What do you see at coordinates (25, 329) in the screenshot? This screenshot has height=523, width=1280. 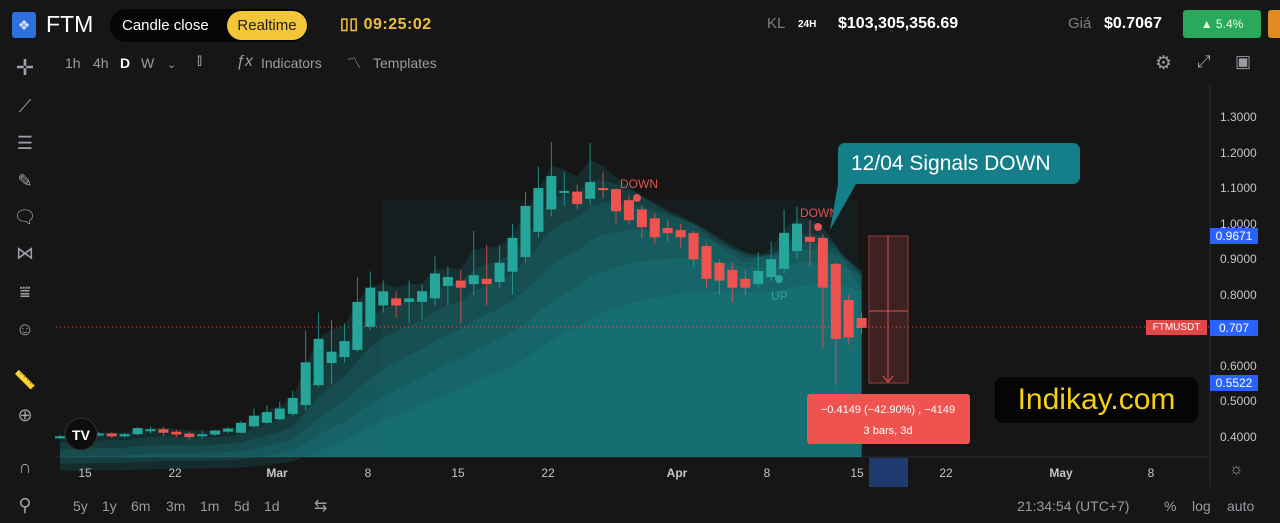 I see `emoji-icon: ☺` at bounding box center [25, 329].